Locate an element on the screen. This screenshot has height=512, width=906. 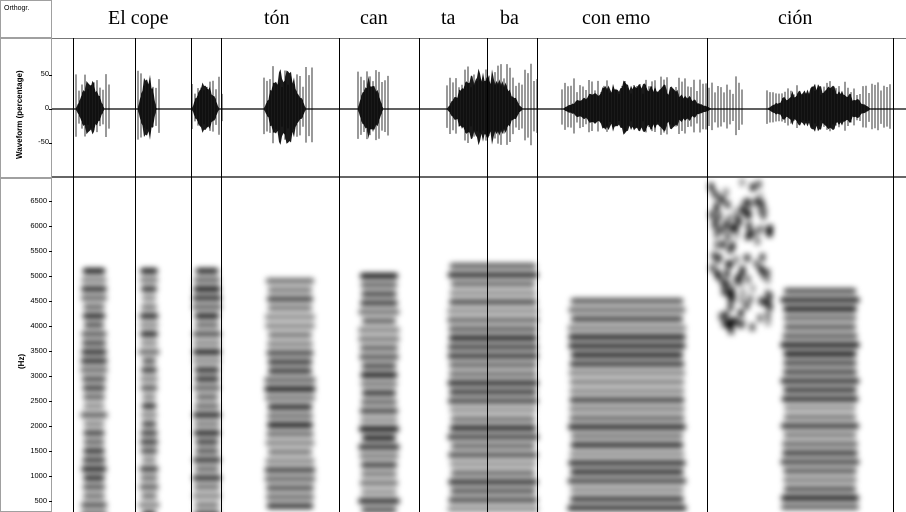
word-can: can is located at coordinates (374, 18).